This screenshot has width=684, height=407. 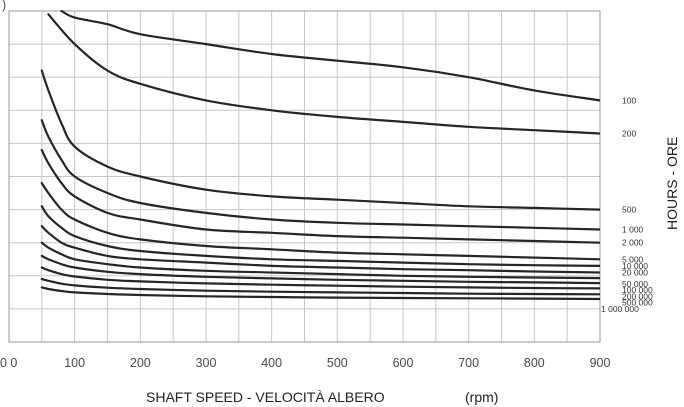 I want to click on hours-label: 200, so click(x=629, y=134).